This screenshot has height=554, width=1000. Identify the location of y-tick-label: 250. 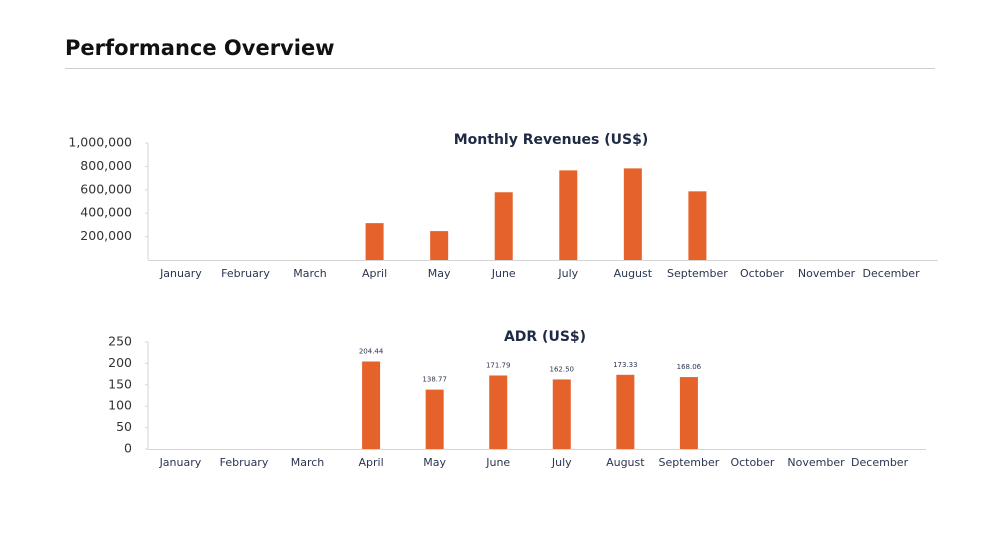
(120, 341).